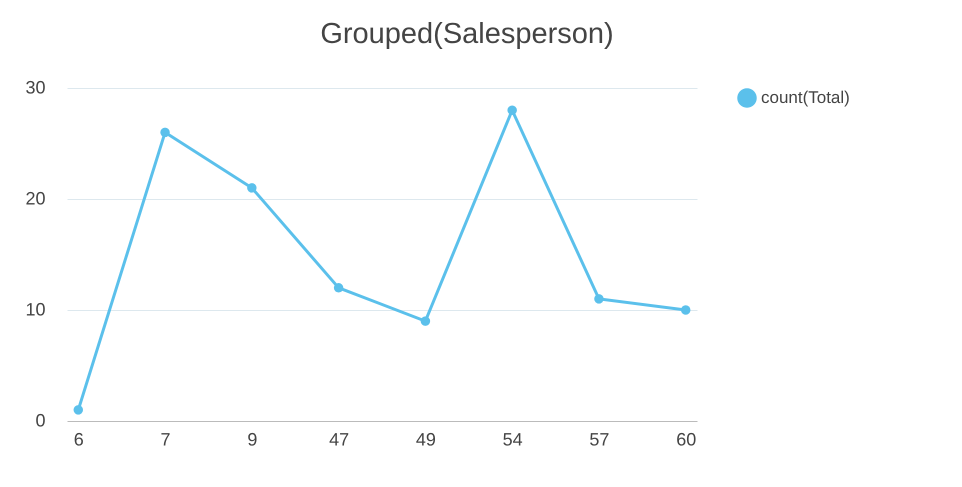  What do you see at coordinates (252, 440) in the screenshot?
I see `x-tick-label: 9` at bounding box center [252, 440].